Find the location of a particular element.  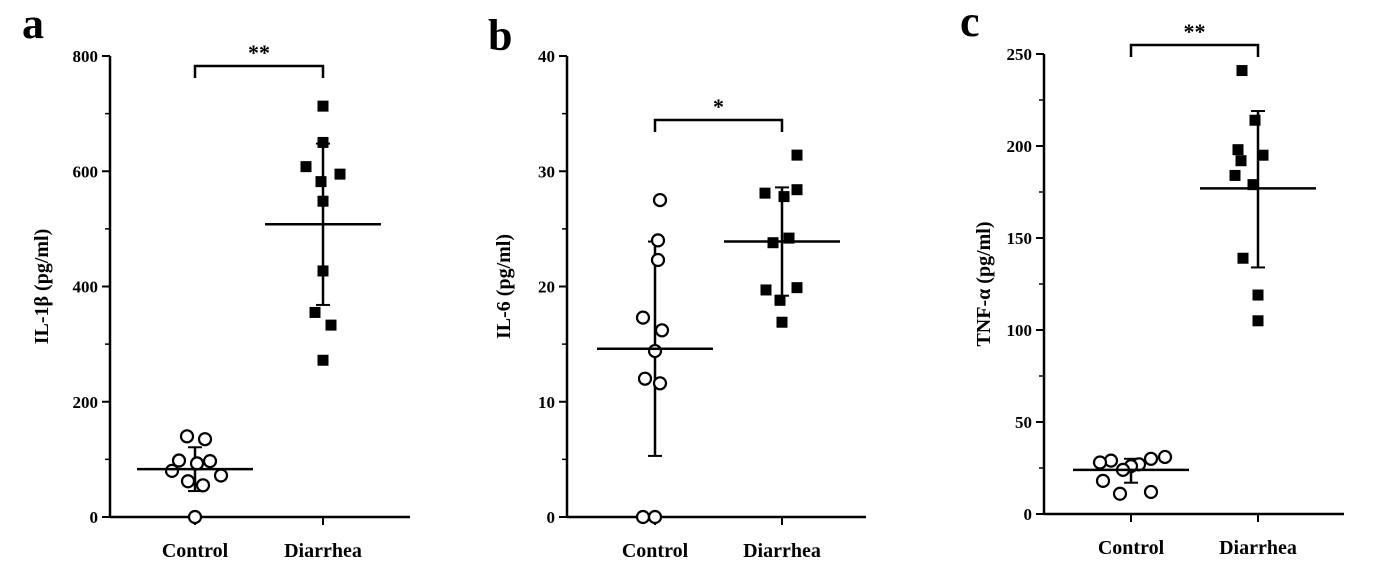

y-tick-label: 40 is located at coordinates (546, 56).